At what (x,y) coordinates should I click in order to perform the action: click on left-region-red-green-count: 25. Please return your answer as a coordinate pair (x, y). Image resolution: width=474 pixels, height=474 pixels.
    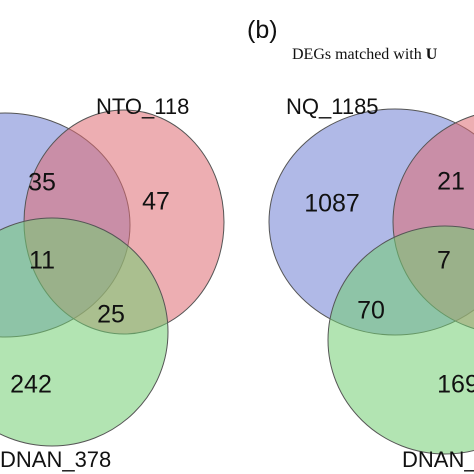
    Looking at the image, I should click on (111, 315).